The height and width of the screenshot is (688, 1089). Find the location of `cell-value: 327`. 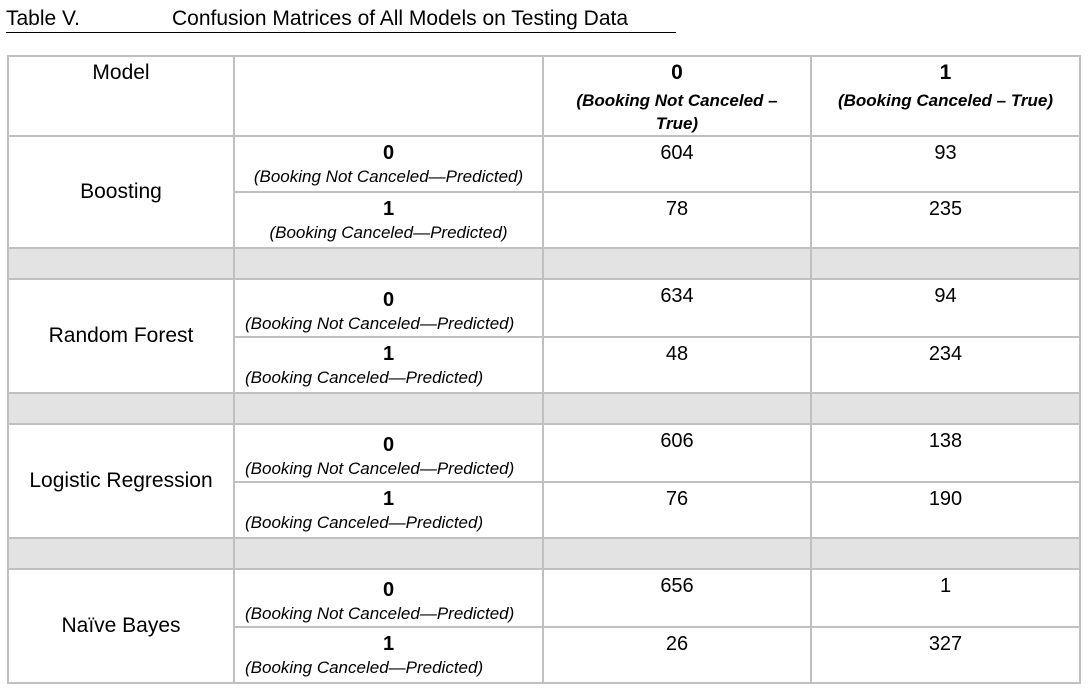

cell-value: 327 is located at coordinates (945, 655).